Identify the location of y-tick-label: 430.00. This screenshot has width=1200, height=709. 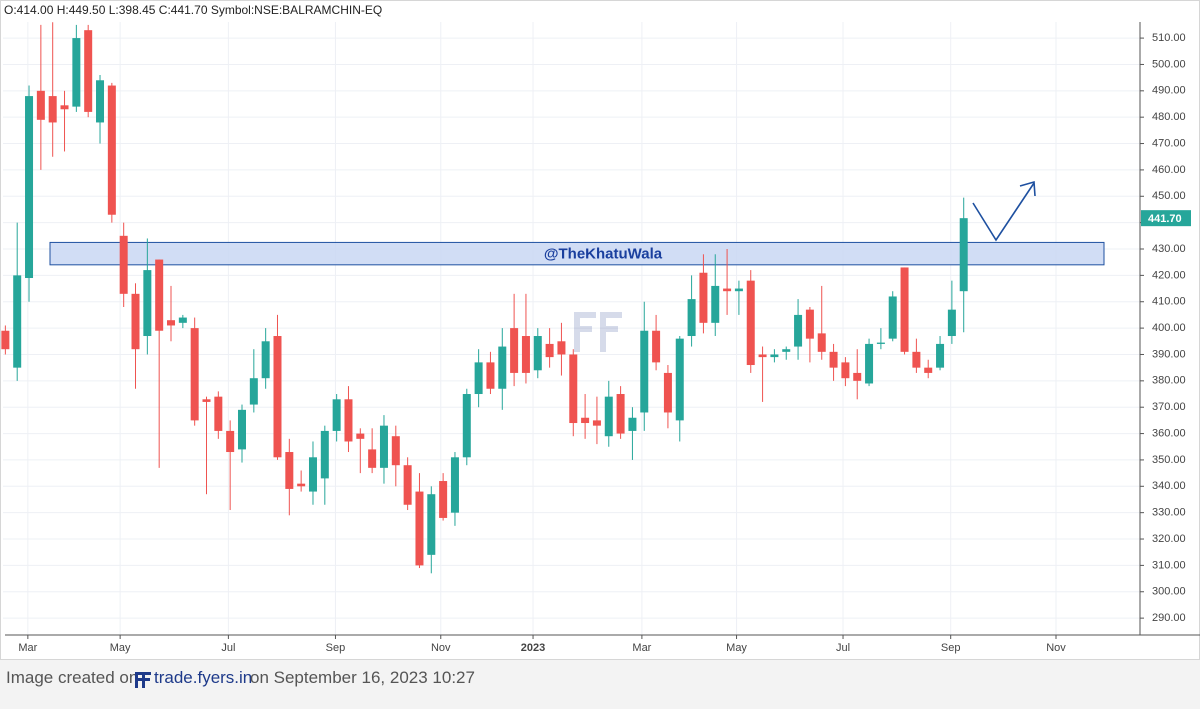
(1169, 249).